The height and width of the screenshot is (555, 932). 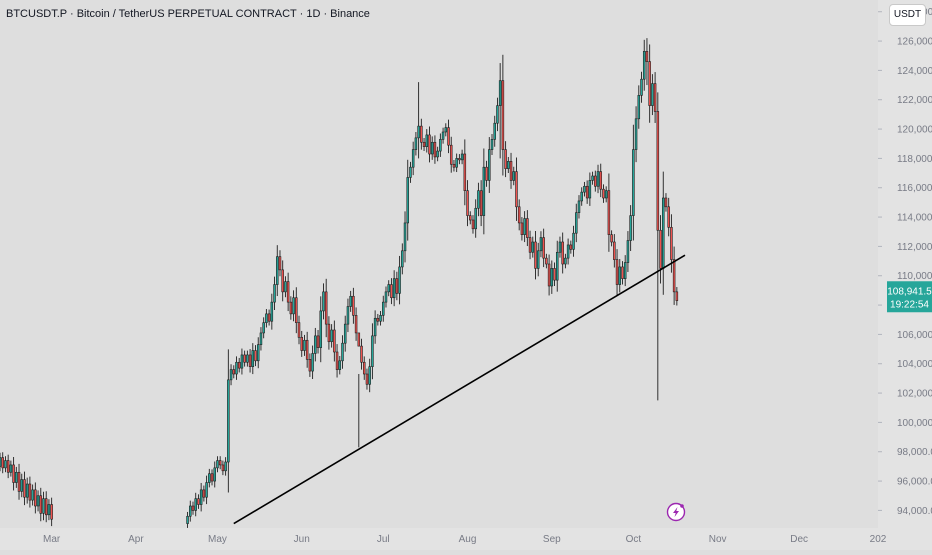 What do you see at coordinates (907, 15) in the screenshot?
I see `currency-button: USDT` at bounding box center [907, 15].